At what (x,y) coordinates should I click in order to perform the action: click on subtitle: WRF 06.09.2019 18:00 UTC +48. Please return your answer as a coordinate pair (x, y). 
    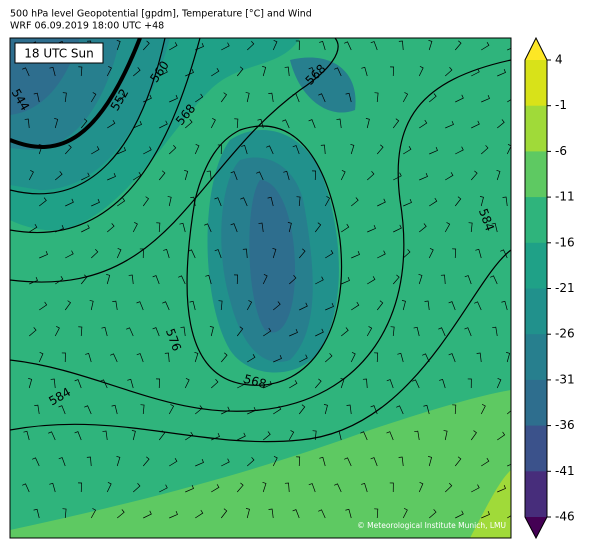
    Looking at the image, I should click on (87, 26).